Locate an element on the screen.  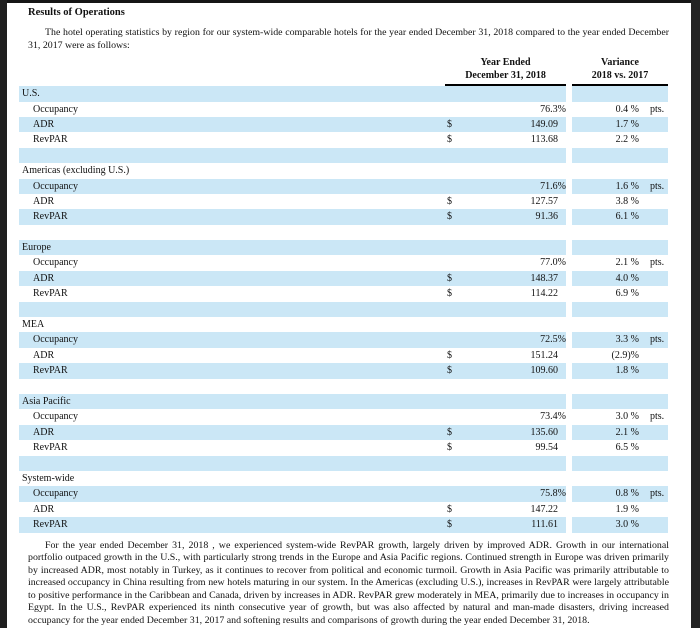
value-cell: 99.54 is located at coordinates (547, 448).